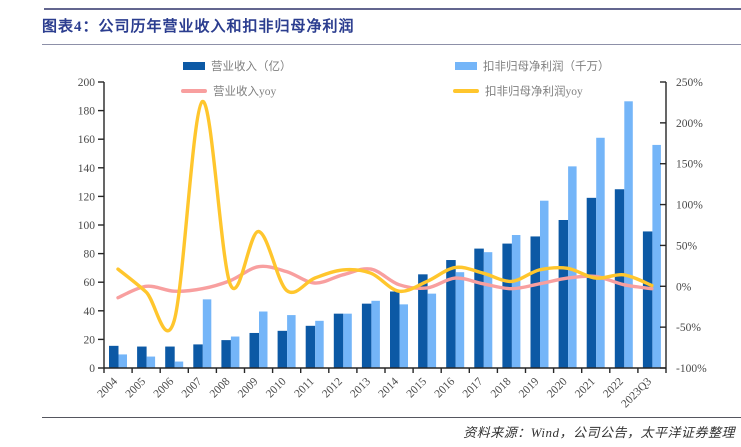 This screenshot has width=741, height=447. I want to click on svg-text: 100, so click(87, 226).